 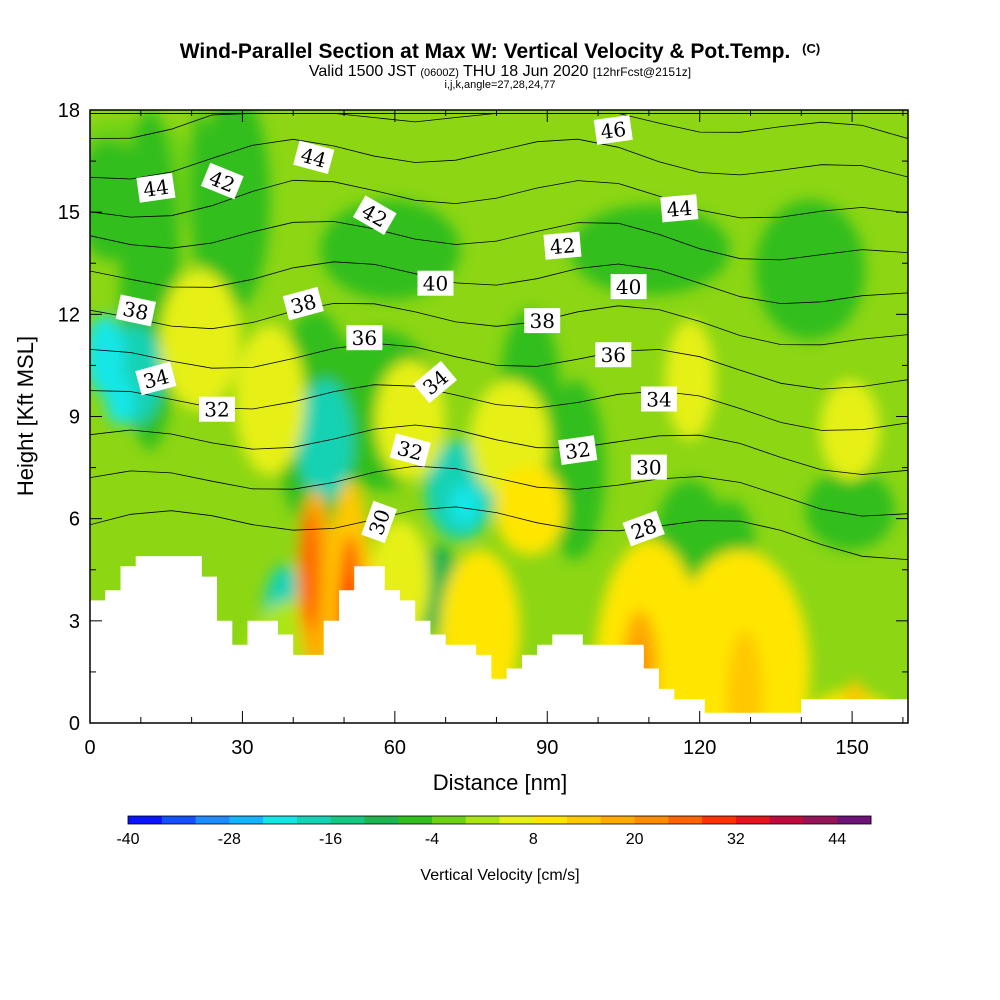 What do you see at coordinates (74, 622) in the screenshot?
I see `y-tick-label: 3` at bounding box center [74, 622].